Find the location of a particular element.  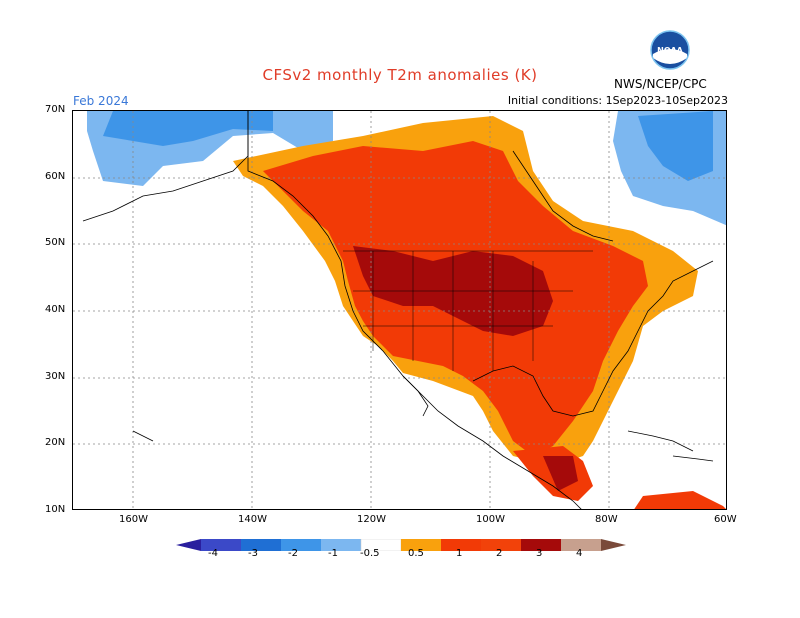

noaa-logo: NOAA is located at coordinates (670, 50).